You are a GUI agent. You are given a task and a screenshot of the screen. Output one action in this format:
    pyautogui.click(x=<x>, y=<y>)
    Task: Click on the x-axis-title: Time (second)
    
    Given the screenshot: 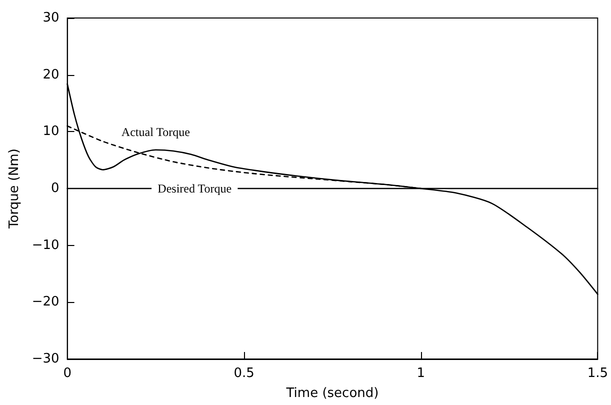 What is the action you would take?
    pyautogui.click(x=332, y=393)
    